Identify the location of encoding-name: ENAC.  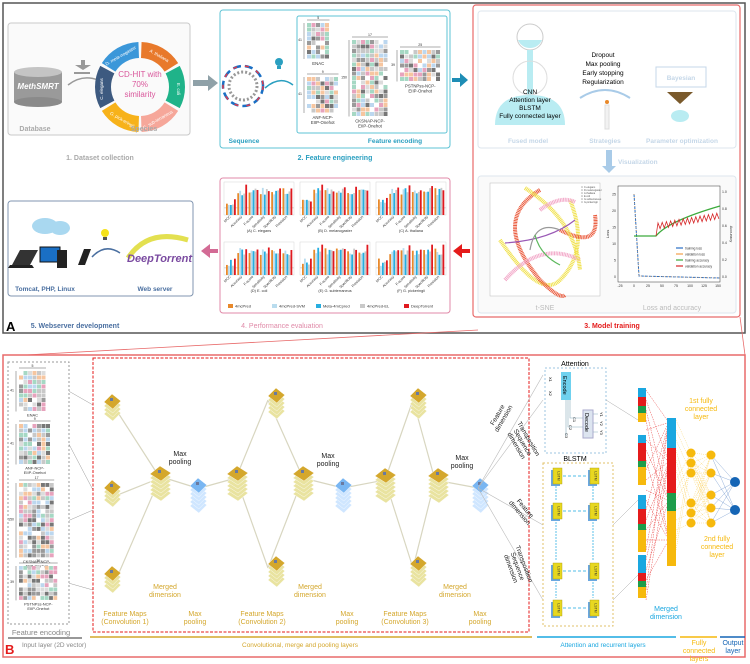
(318, 63).